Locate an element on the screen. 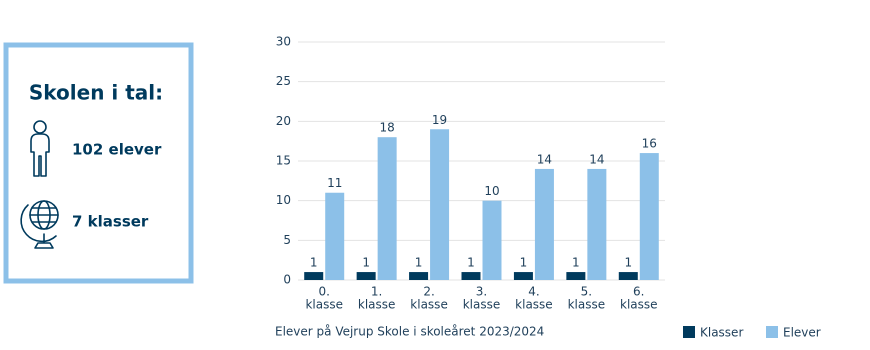  y-tick-label: 25 is located at coordinates (283, 81).